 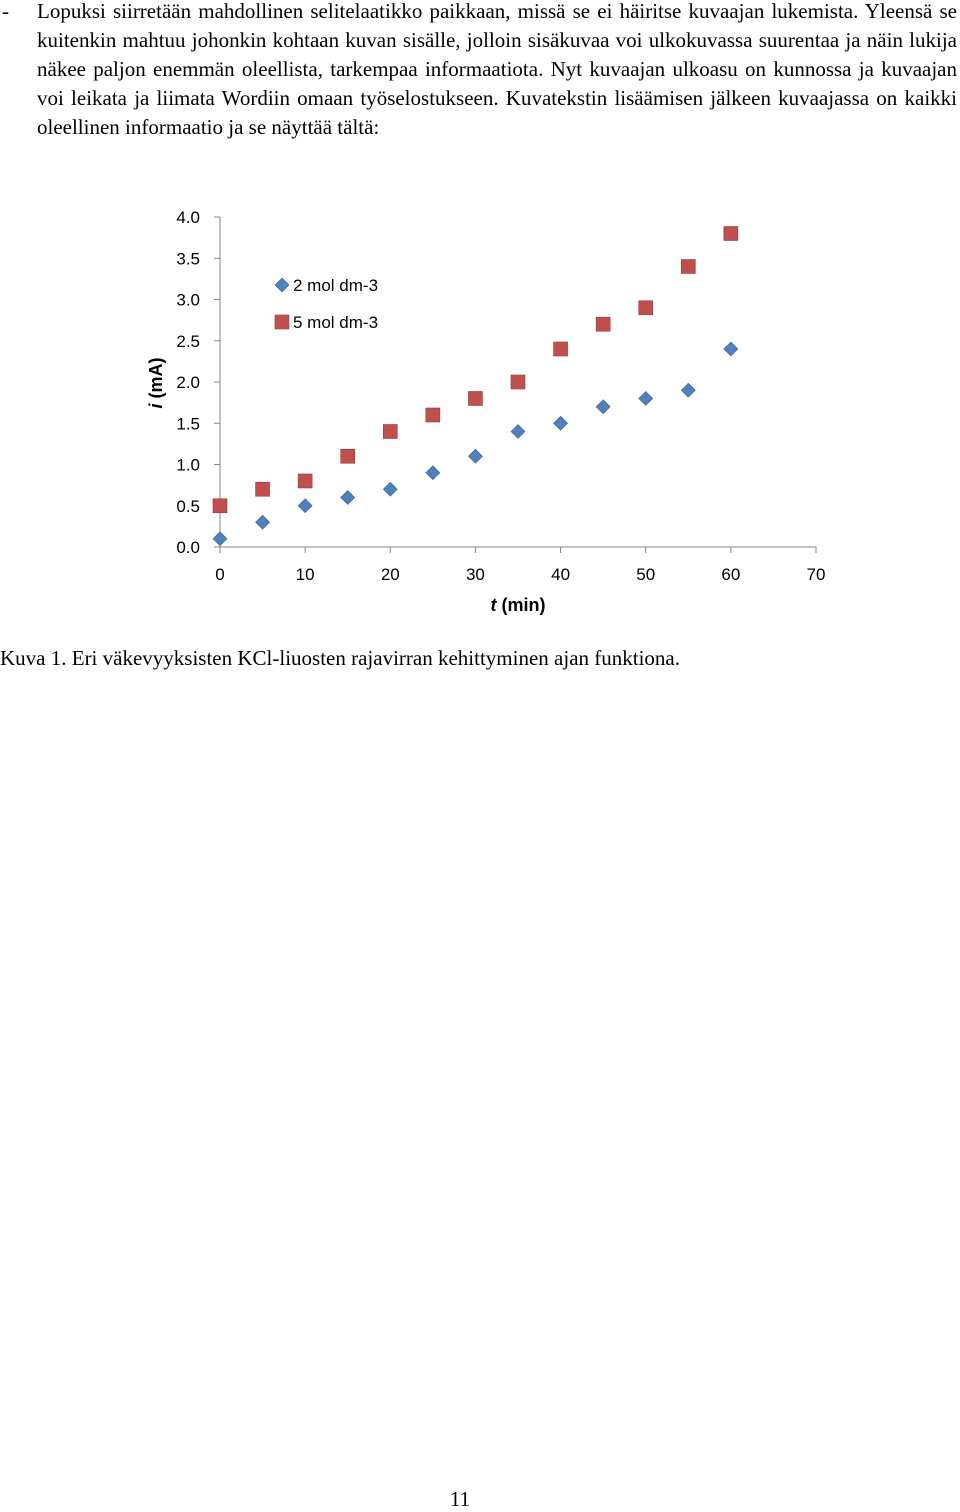 What do you see at coordinates (188, 506) in the screenshot?
I see `y-tick-label: 0.5` at bounding box center [188, 506].